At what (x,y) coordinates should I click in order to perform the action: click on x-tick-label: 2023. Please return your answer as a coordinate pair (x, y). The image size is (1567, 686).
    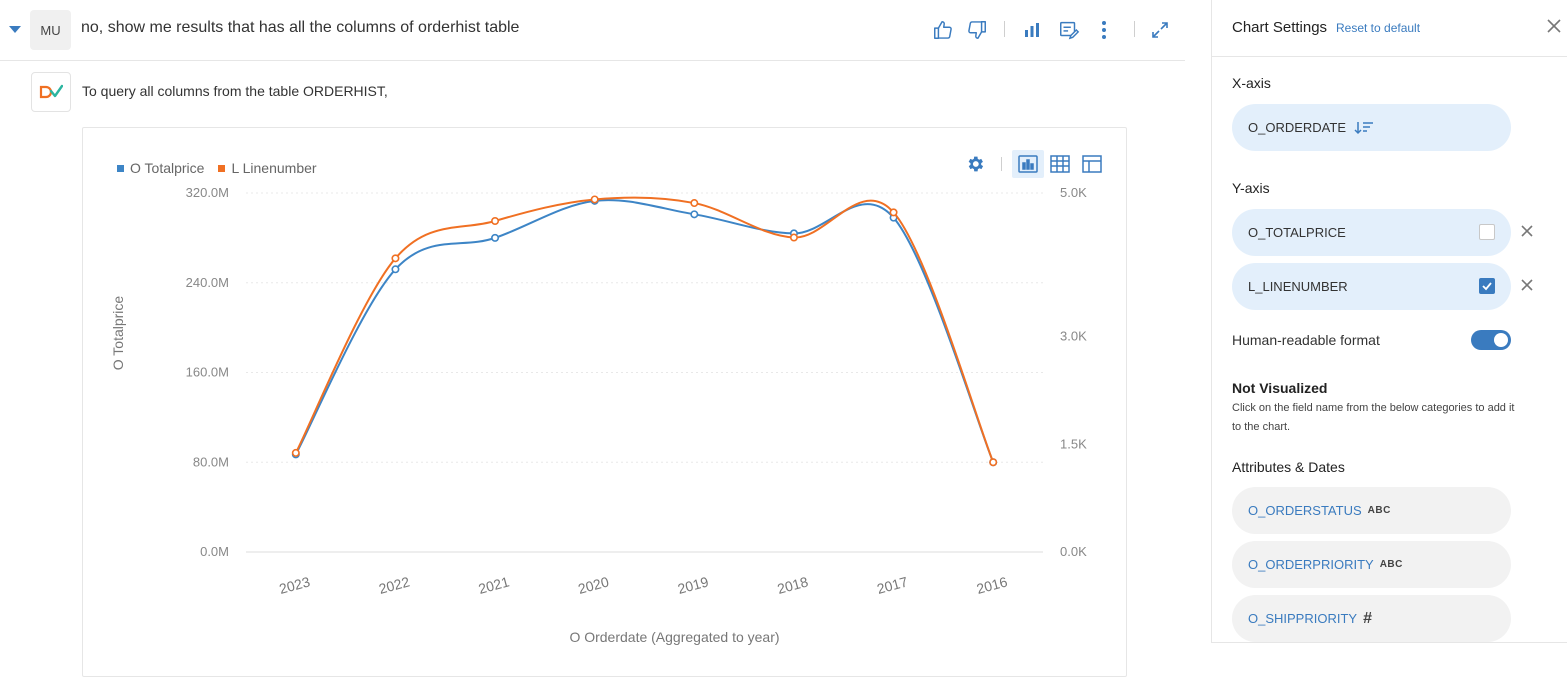
    Looking at the image, I should click on (294, 585).